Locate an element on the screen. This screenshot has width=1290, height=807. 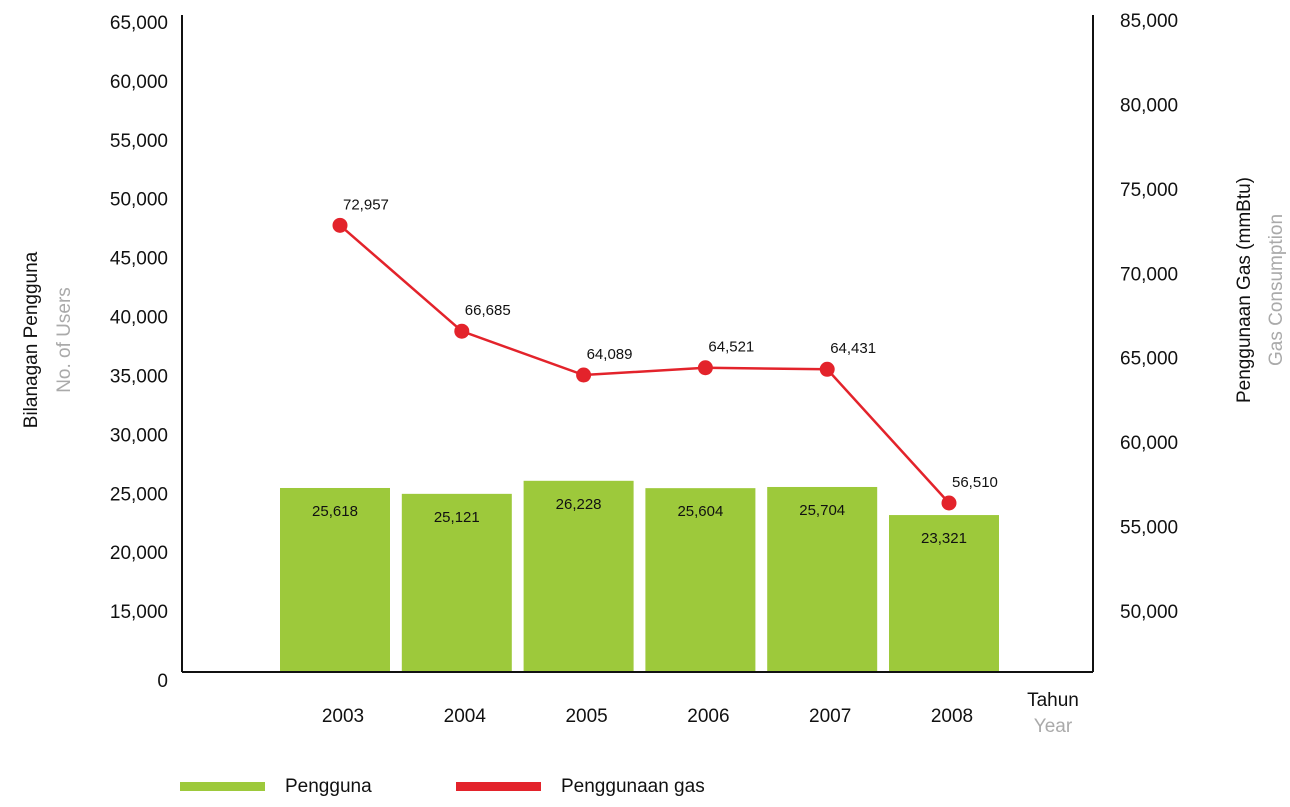
y-tick-label: 55,000 is located at coordinates (139, 141).